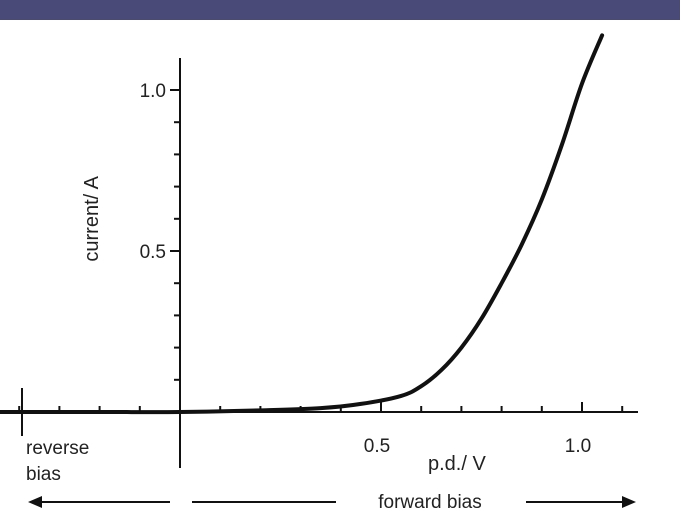  What do you see at coordinates (340, 10) in the screenshot?
I see `top-band` at bounding box center [340, 10].